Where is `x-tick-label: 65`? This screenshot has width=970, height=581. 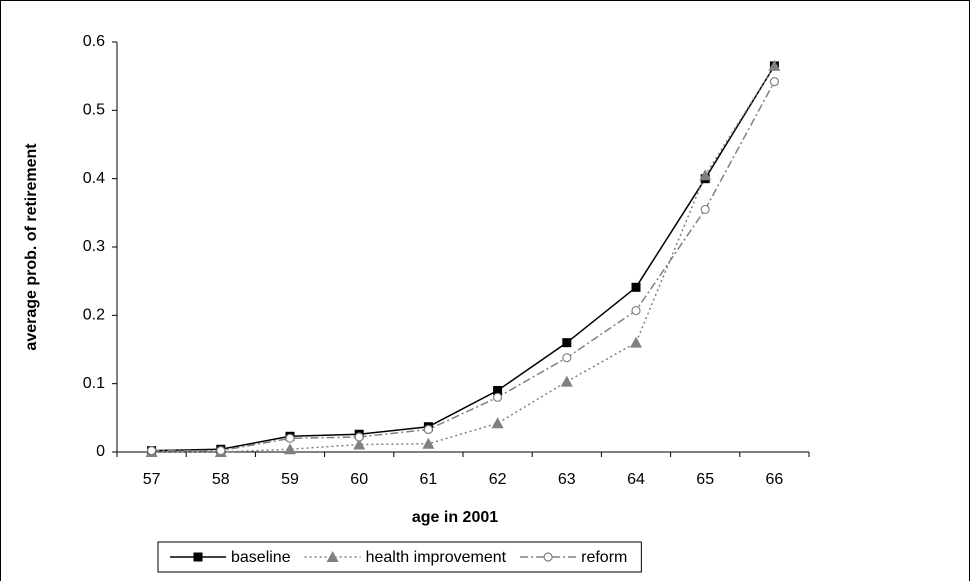 x-tick-label: 65 is located at coordinates (705, 479).